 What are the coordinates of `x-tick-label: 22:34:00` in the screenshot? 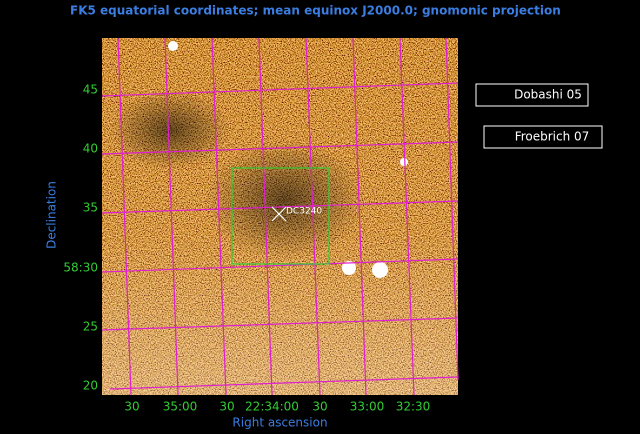 It's located at (272, 407).